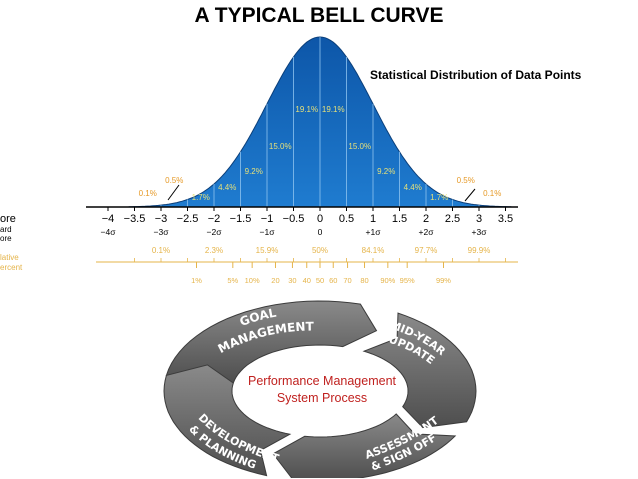 Image resolution: width=638 pixels, height=479 pixels. I want to click on percentile-label: 70, so click(347, 280).